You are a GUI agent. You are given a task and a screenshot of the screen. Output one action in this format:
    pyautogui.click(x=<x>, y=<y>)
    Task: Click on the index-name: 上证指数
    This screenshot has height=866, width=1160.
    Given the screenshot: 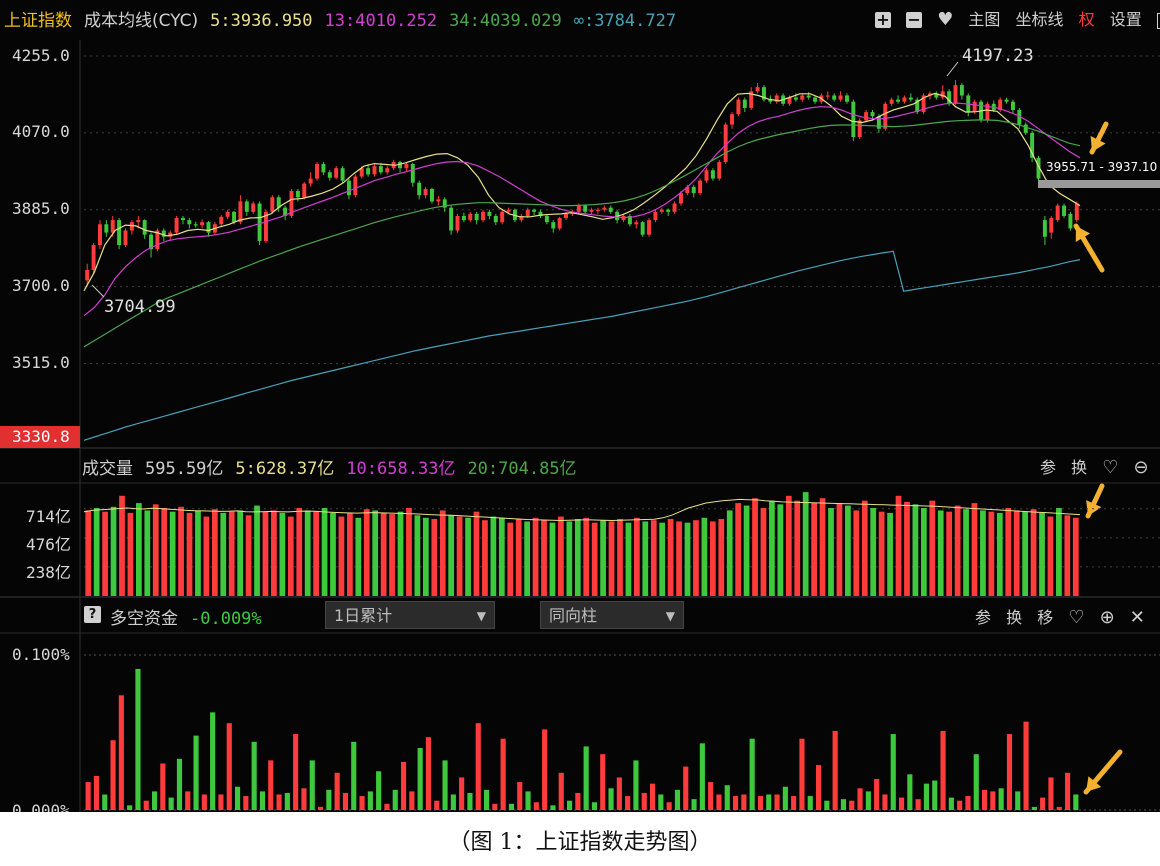 What is the action you would take?
    pyautogui.click(x=38, y=21)
    